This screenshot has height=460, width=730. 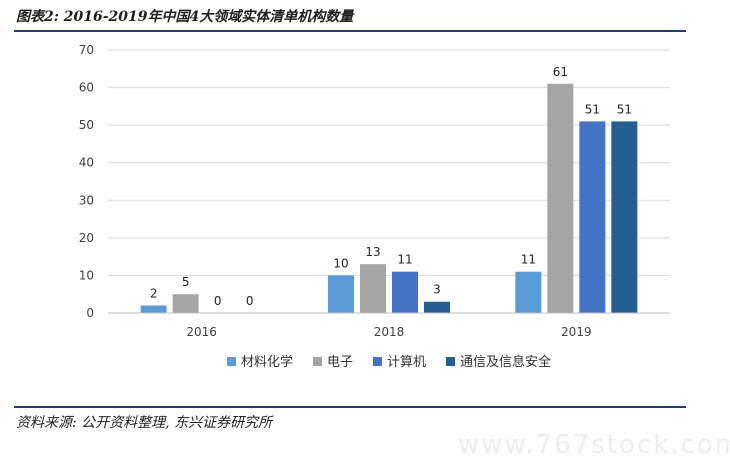 I want to click on legend-label: 材料化学, so click(x=267, y=362).